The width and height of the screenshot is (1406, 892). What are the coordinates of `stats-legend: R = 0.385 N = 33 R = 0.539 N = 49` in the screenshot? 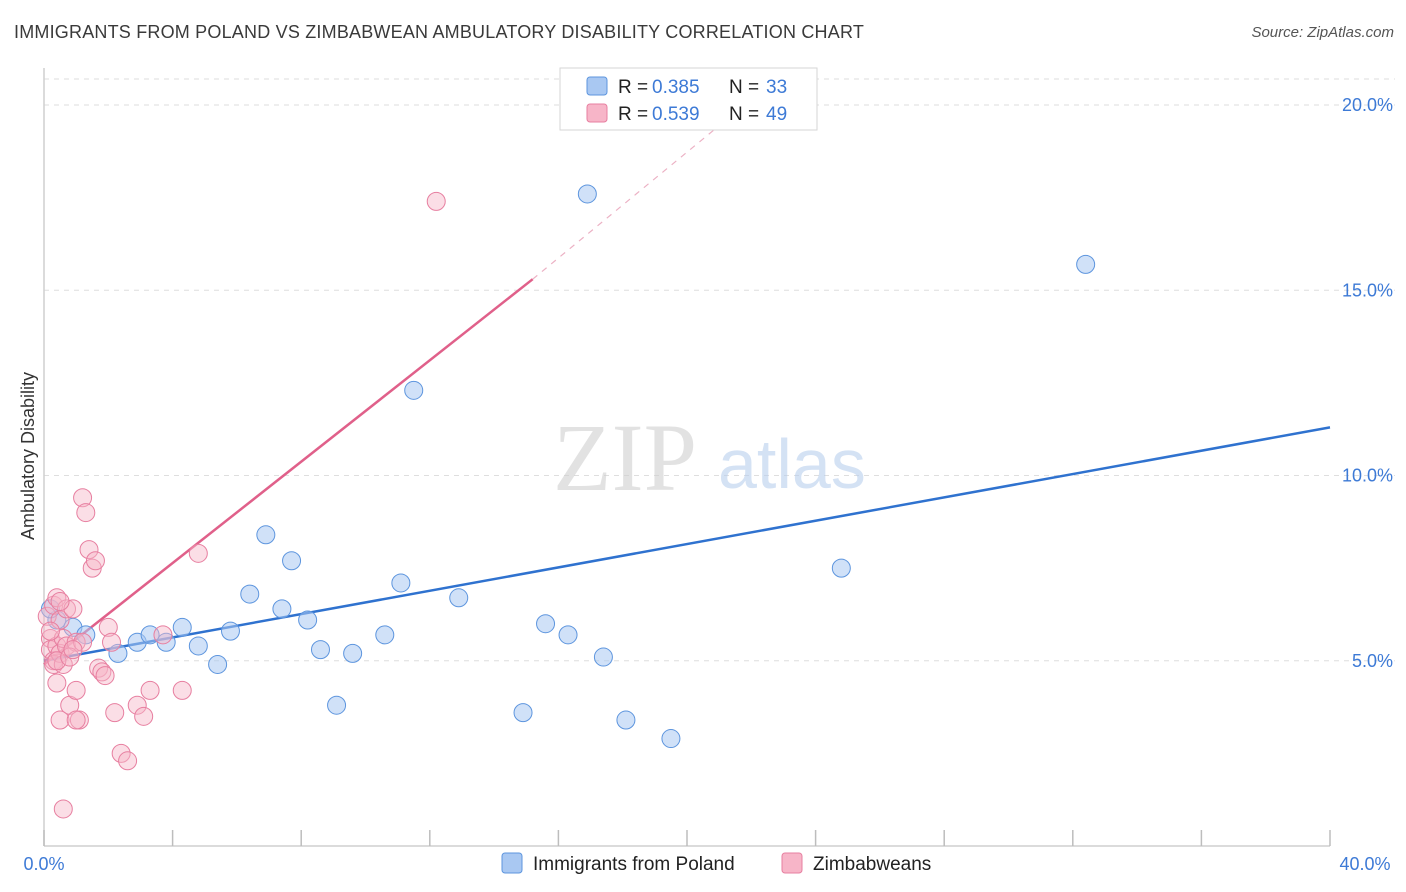 It's located at (688, 99).